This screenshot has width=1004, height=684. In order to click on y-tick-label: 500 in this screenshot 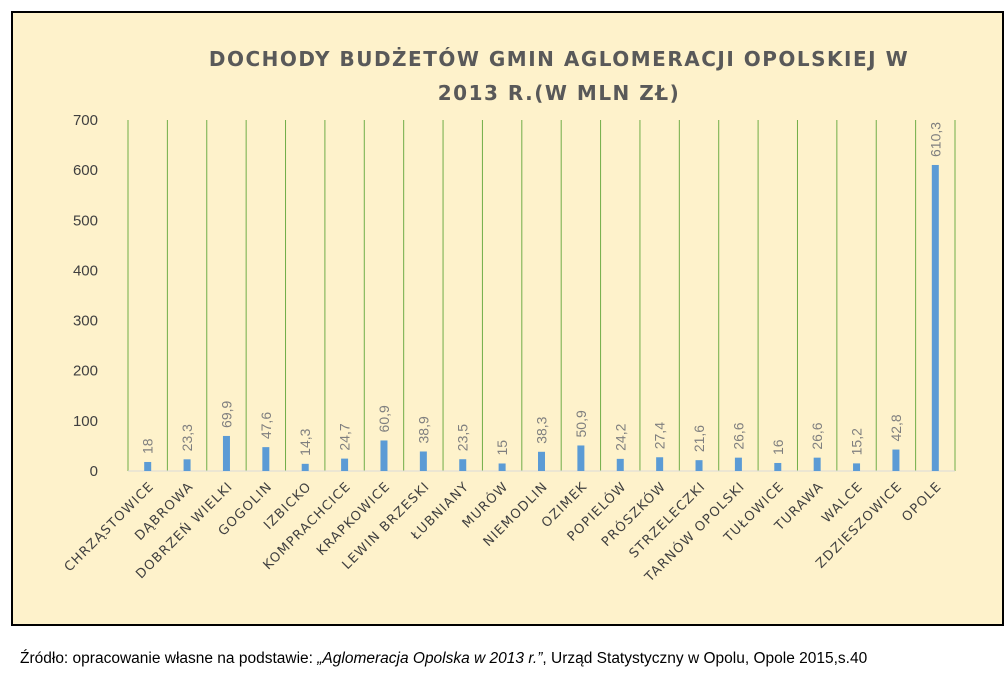, I will do `click(85, 220)`.